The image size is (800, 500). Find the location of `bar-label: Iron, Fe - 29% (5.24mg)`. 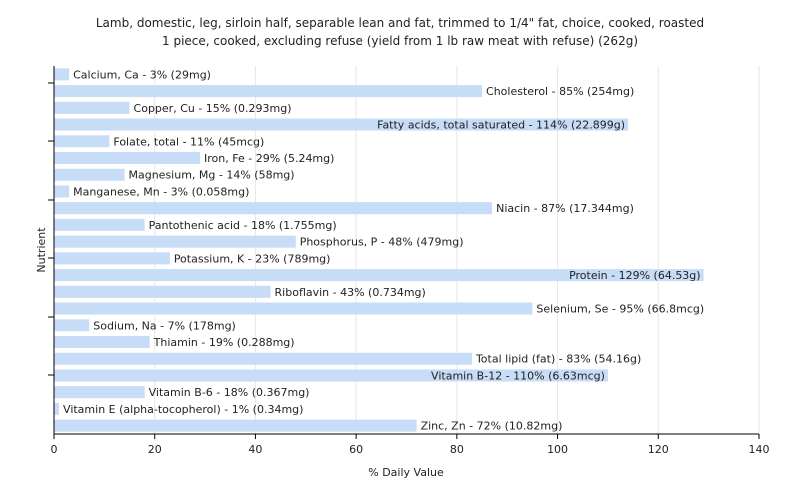

bar-label: Iron, Fe - 29% (5.24mg) is located at coordinates (269, 158).